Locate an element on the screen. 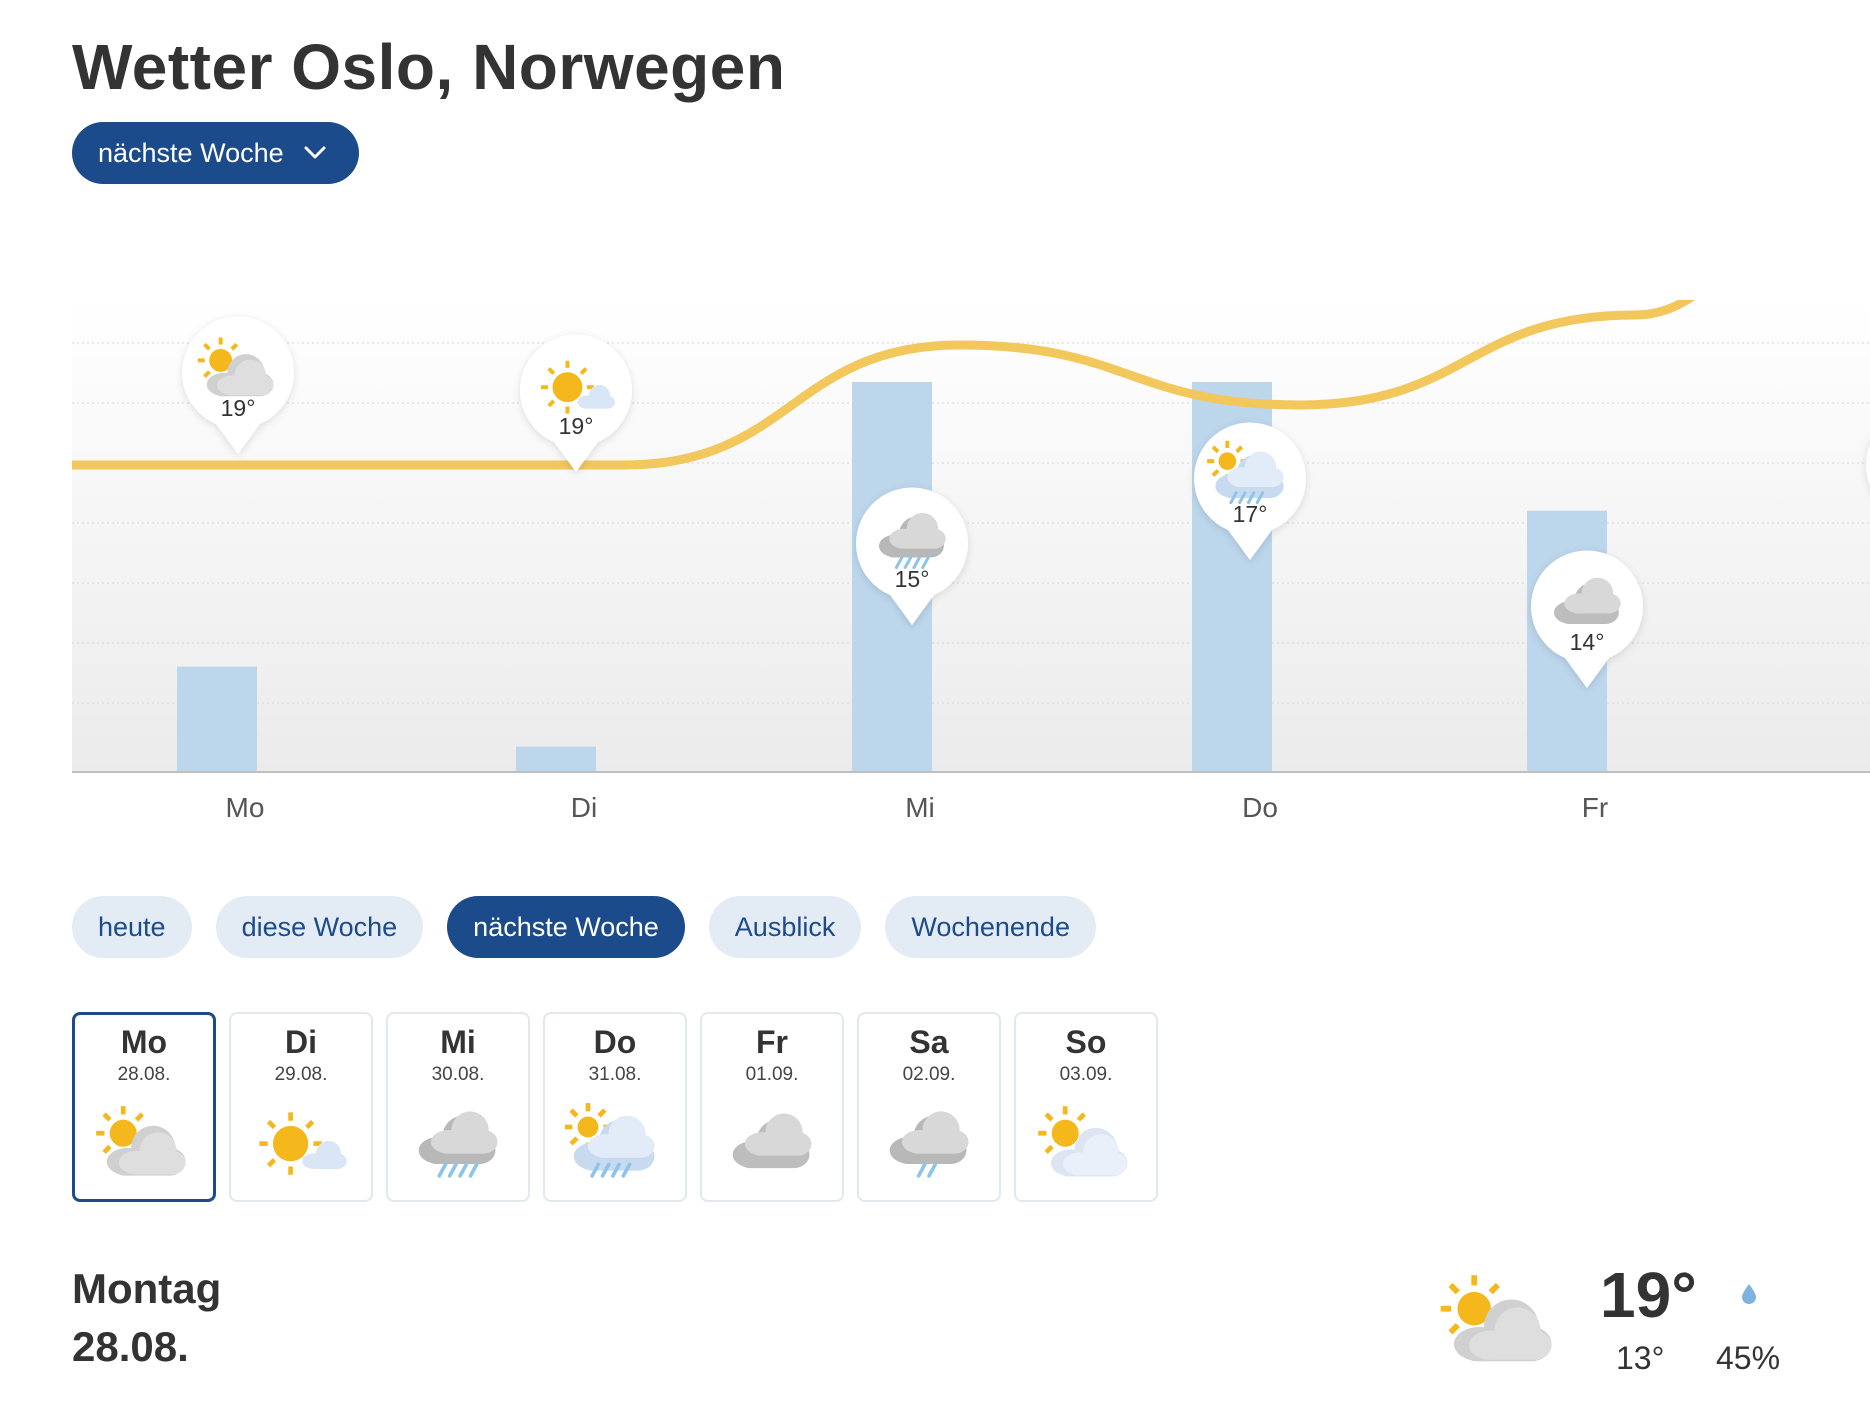 The width and height of the screenshot is (1870, 1426). day-card-di: Di 29.08. is located at coordinates (301, 1107).